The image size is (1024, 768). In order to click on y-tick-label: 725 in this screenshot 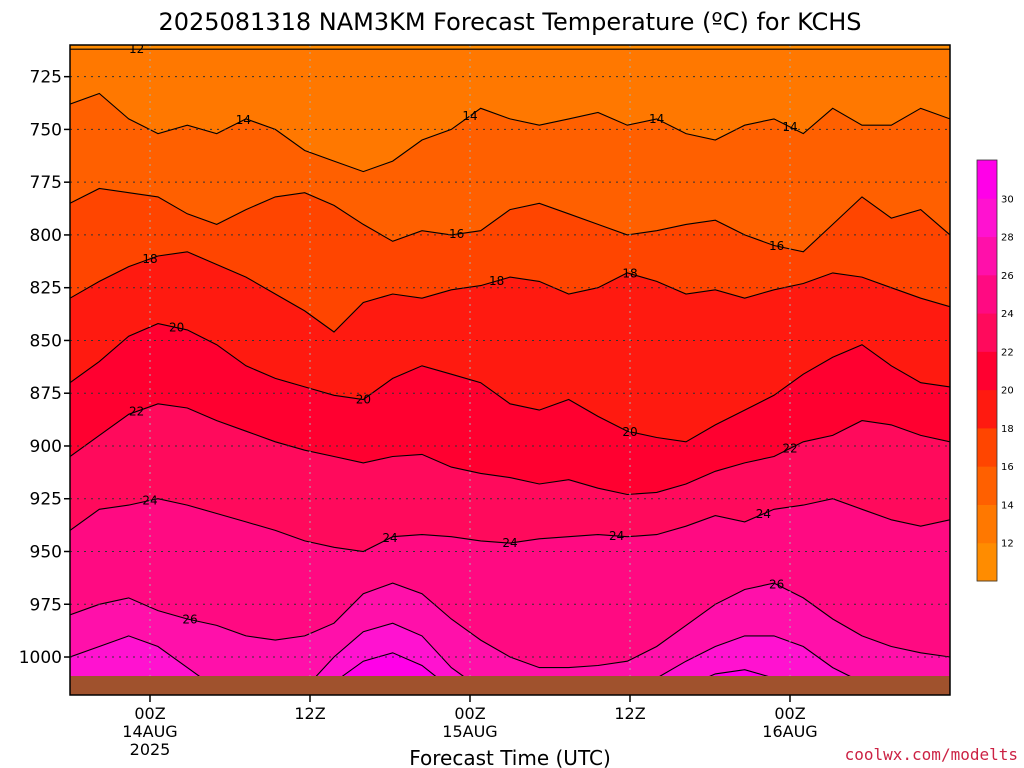, I will do `click(46, 78)`.